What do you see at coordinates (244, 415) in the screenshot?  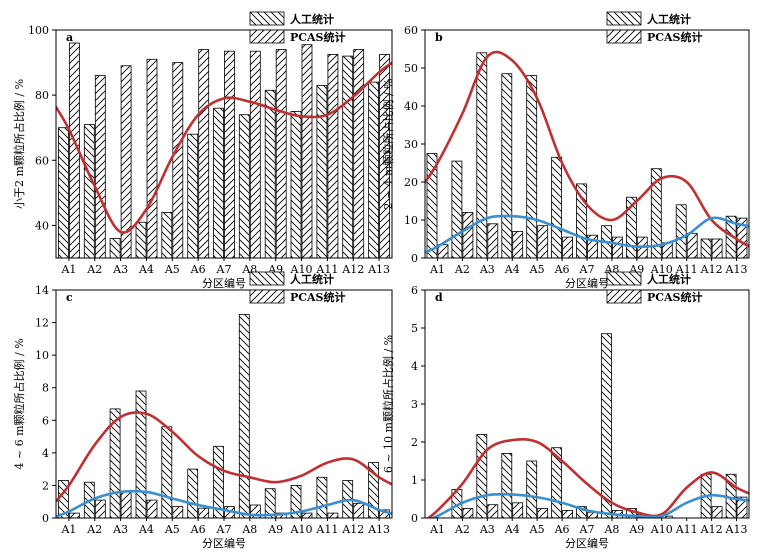 I see `bar-backslash-A8` at bounding box center [244, 415].